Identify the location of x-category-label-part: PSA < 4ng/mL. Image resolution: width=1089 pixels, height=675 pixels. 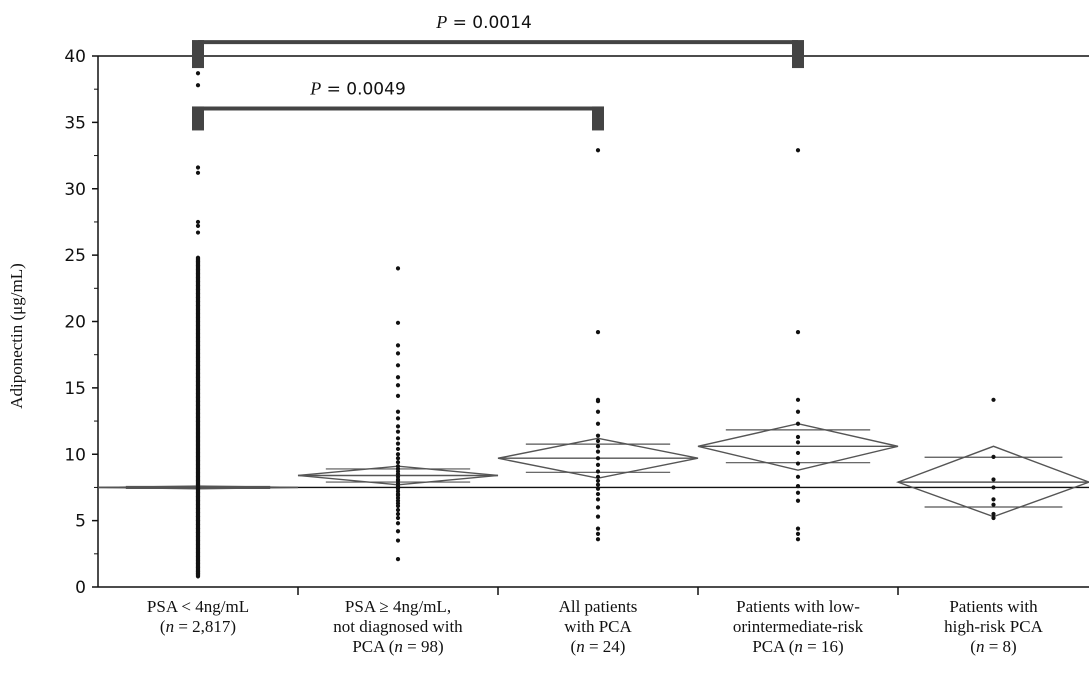
(198, 606).